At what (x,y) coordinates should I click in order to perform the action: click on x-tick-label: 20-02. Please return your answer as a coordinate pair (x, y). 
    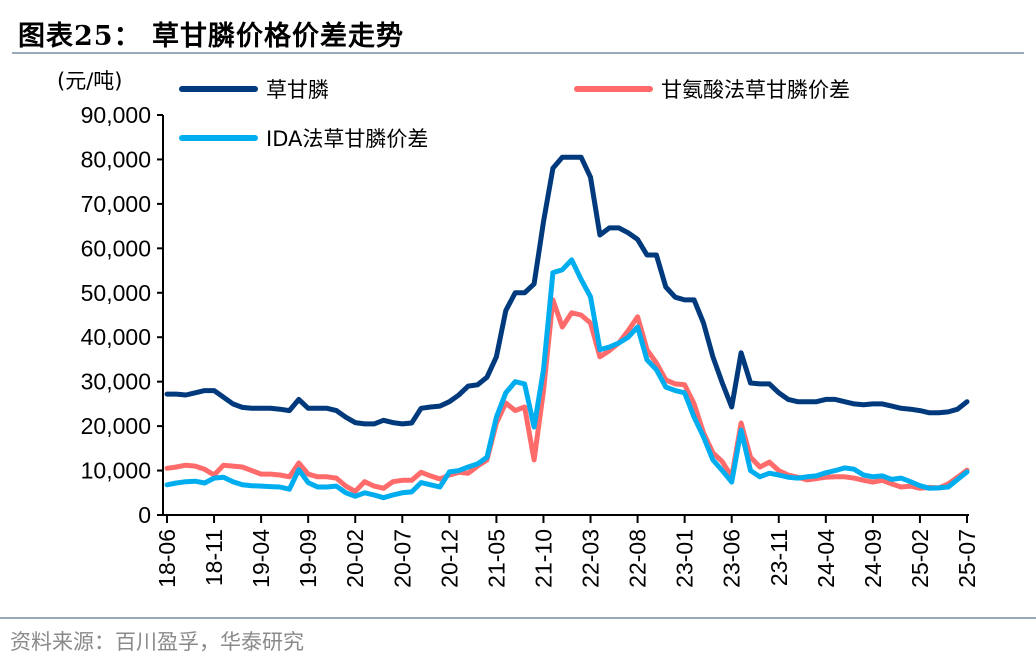
    Looking at the image, I should click on (355, 558).